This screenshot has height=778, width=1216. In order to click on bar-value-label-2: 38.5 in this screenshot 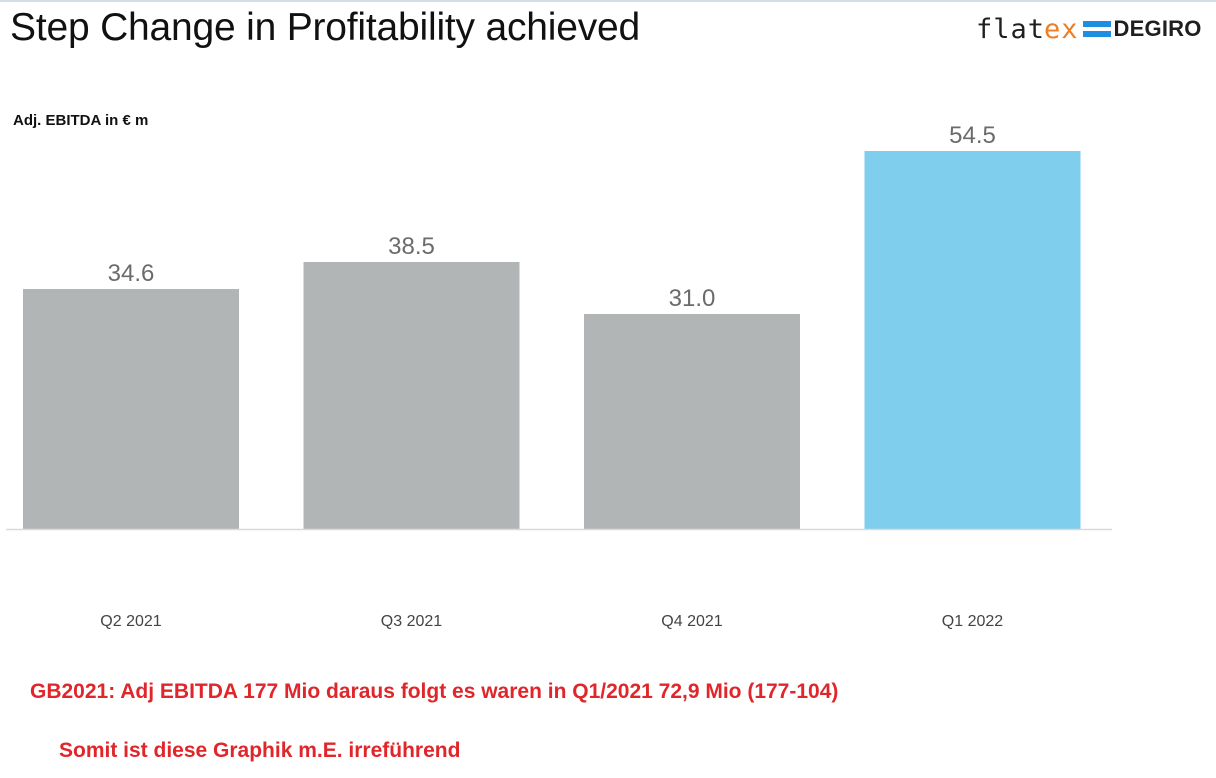, I will do `click(411, 246)`.